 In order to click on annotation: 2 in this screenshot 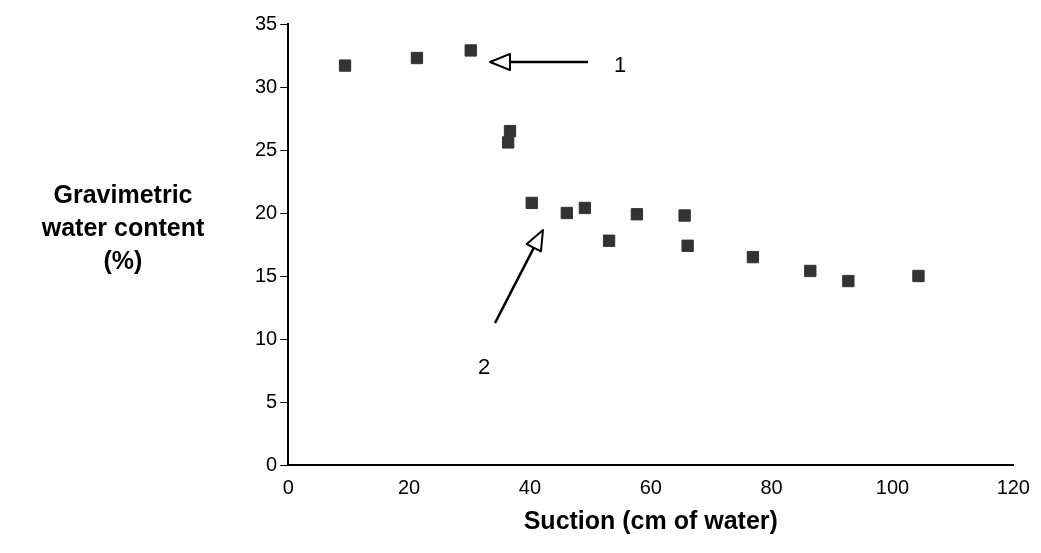, I will do `click(484, 367)`.